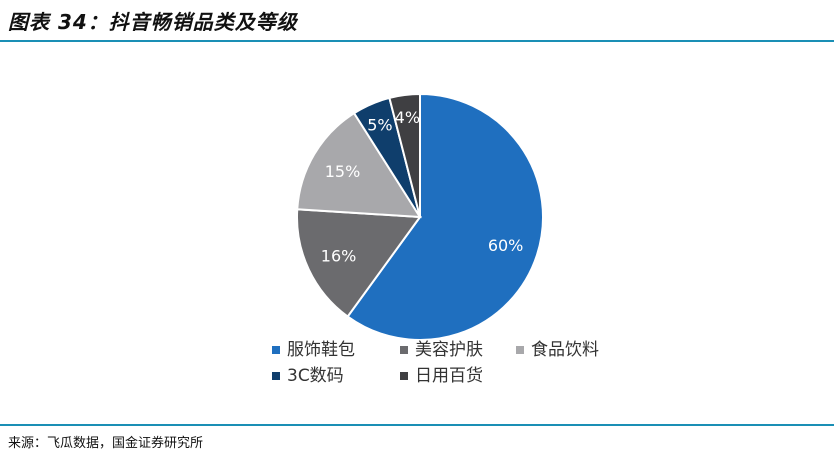 This screenshot has width=834, height=452. Describe the element at coordinates (435, 363) in the screenshot. I see `legend: 服饰鞋包 美容护肤 食品饮料 3C数码 日用百货` at that location.